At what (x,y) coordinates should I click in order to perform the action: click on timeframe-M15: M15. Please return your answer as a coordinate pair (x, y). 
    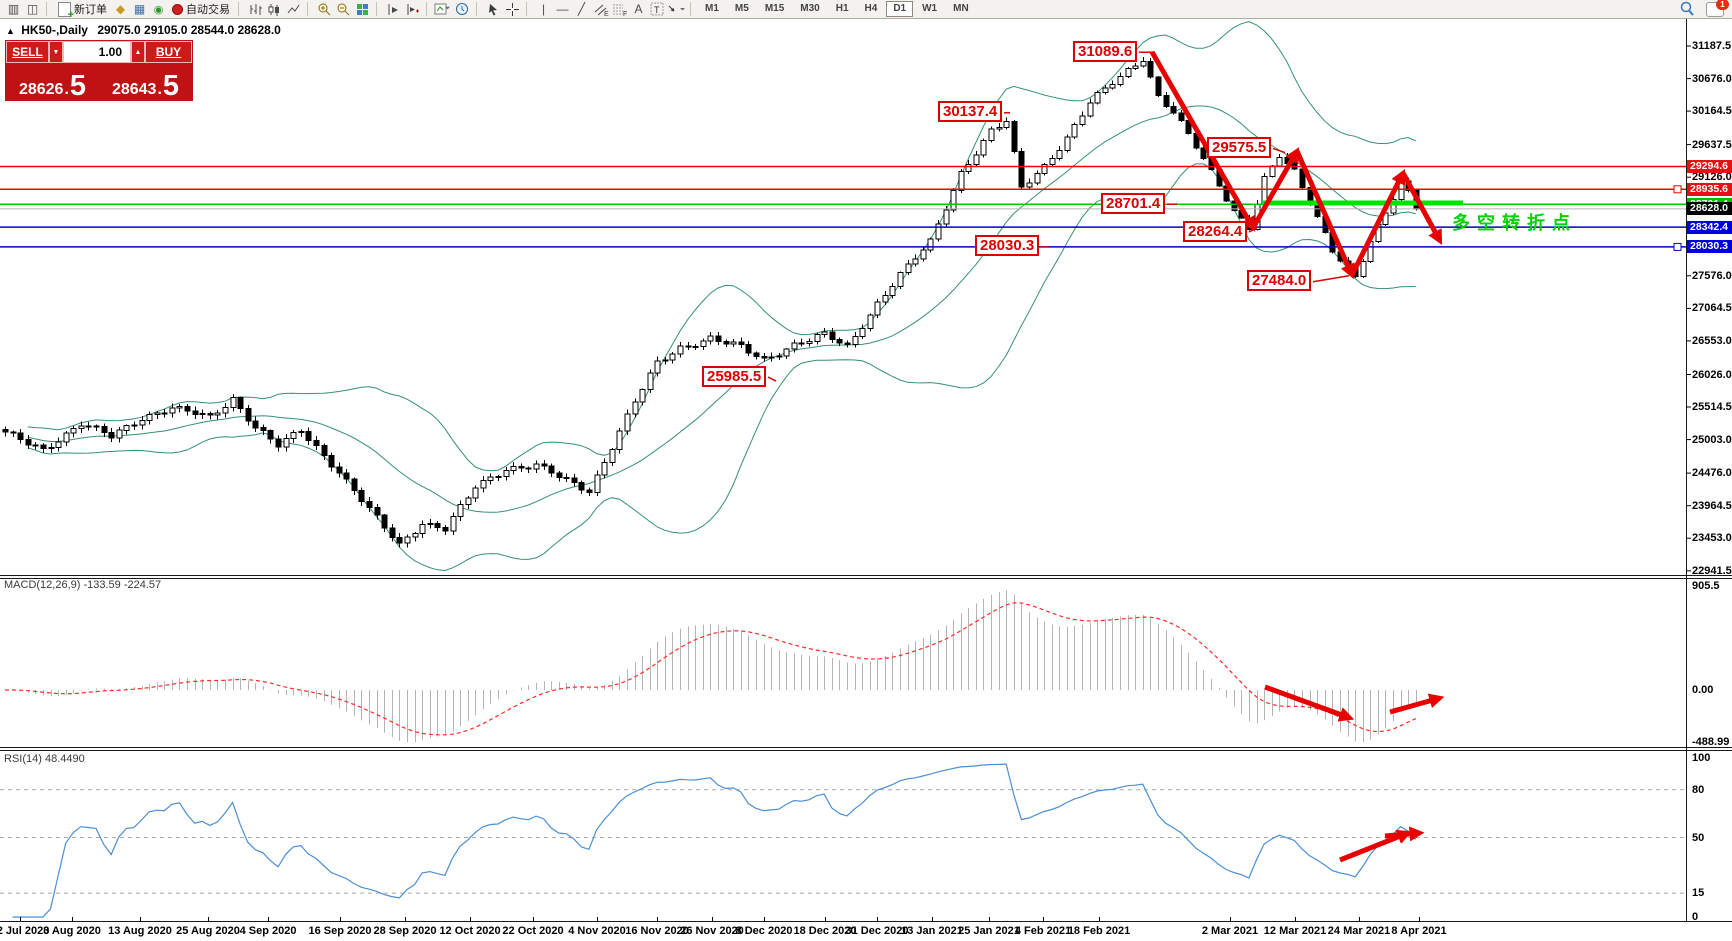
    Looking at the image, I should click on (774, 8).